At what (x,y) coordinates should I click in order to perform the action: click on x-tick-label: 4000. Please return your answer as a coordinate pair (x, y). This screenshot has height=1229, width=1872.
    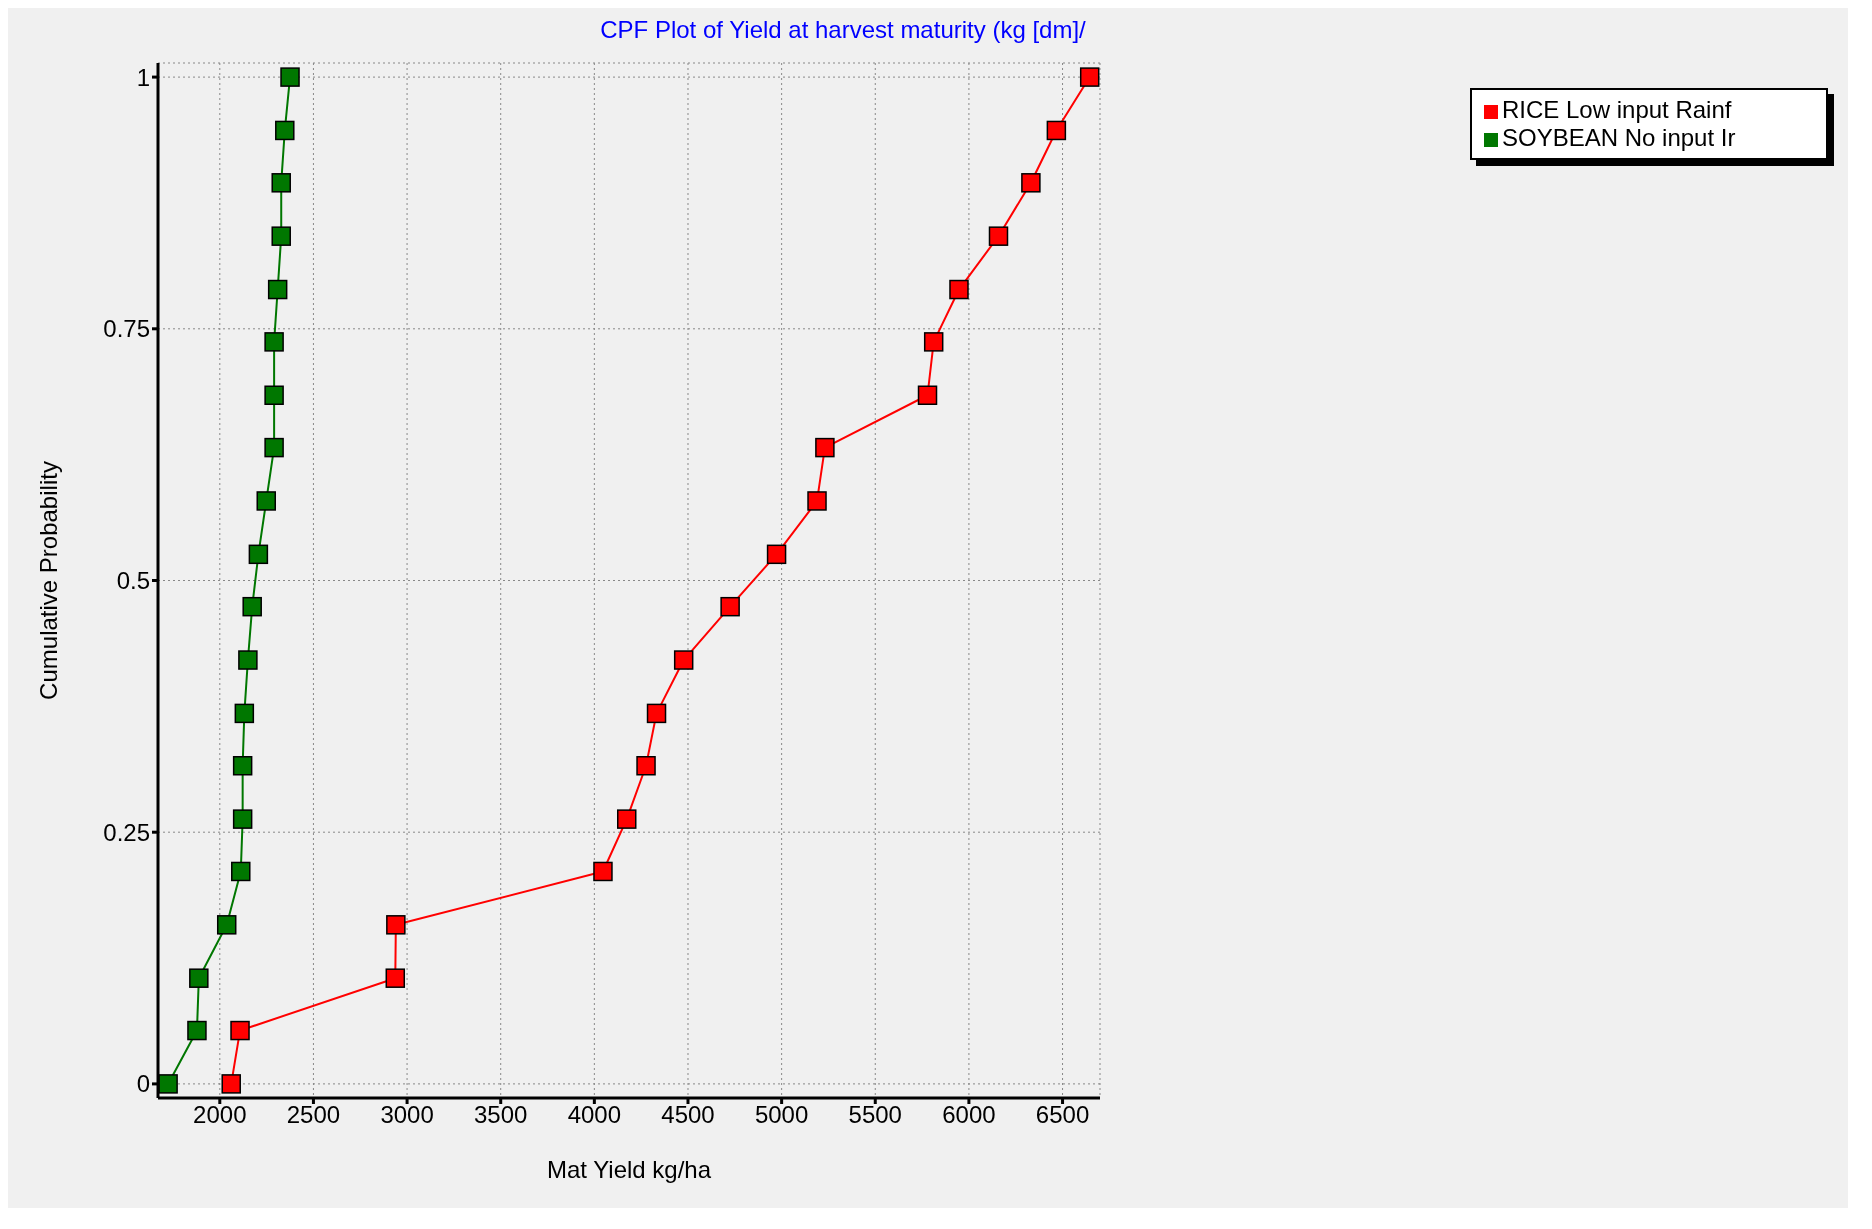
    Looking at the image, I should click on (594, 1115).